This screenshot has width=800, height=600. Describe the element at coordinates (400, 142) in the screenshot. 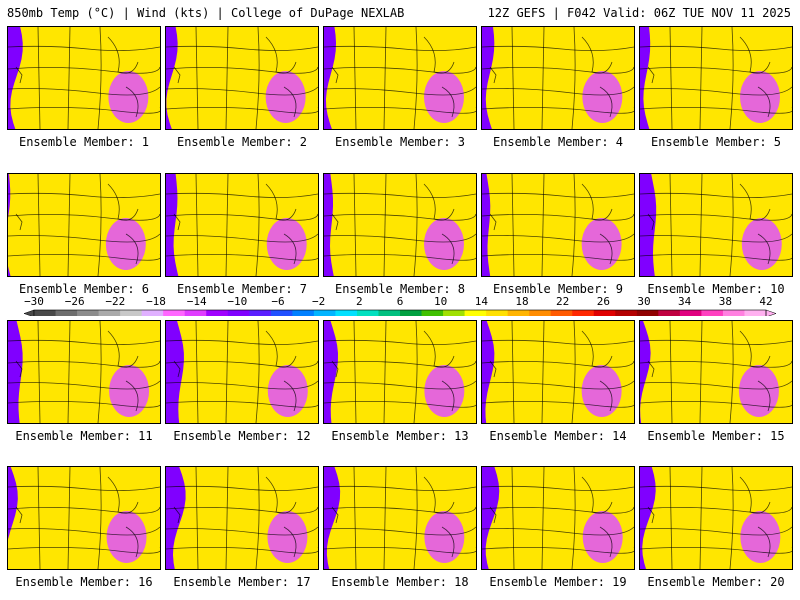

I see `member-label: Ensemble Member: 3` at that location.